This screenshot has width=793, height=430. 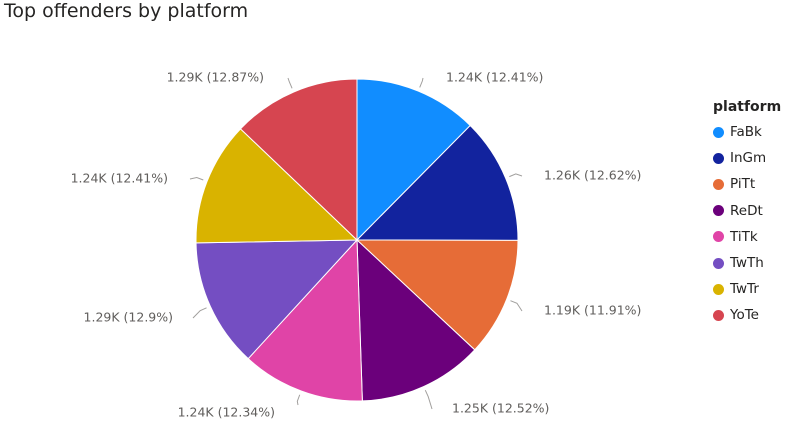 I want to click on legend-label: InGm, so click(x=748, y=158).